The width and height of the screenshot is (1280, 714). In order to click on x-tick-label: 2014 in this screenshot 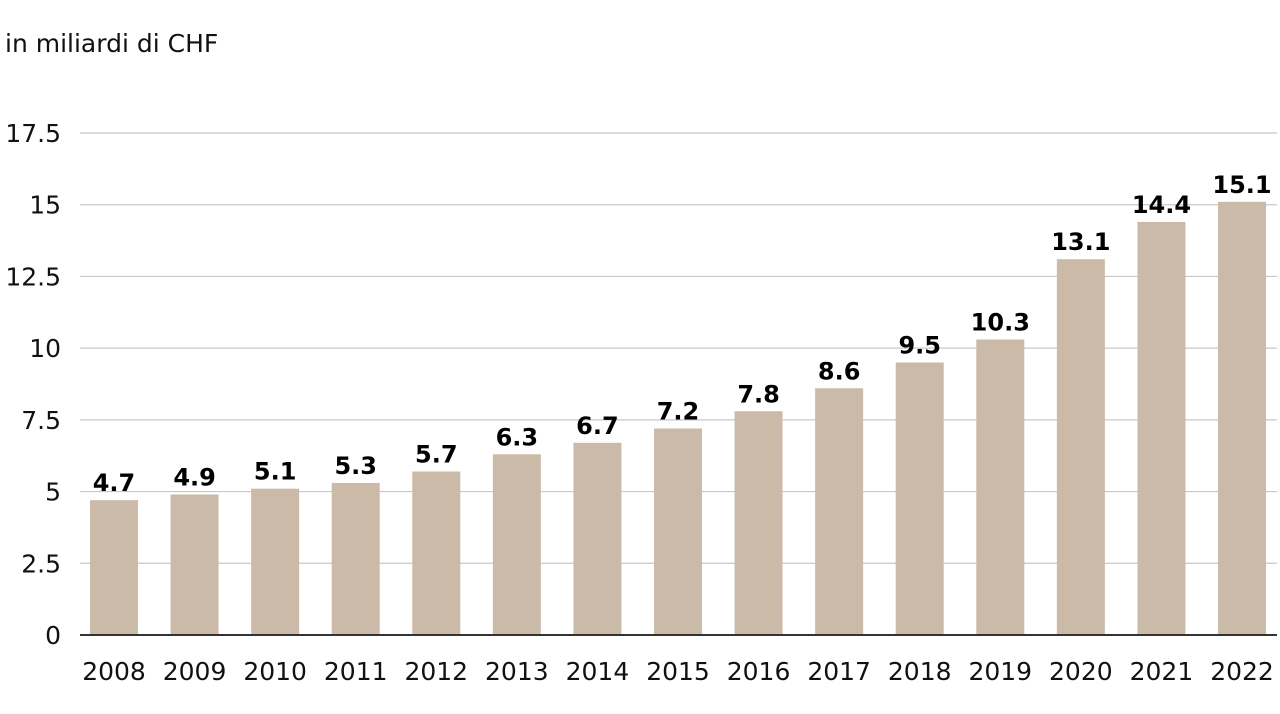, I will do `click(598, 671)`.